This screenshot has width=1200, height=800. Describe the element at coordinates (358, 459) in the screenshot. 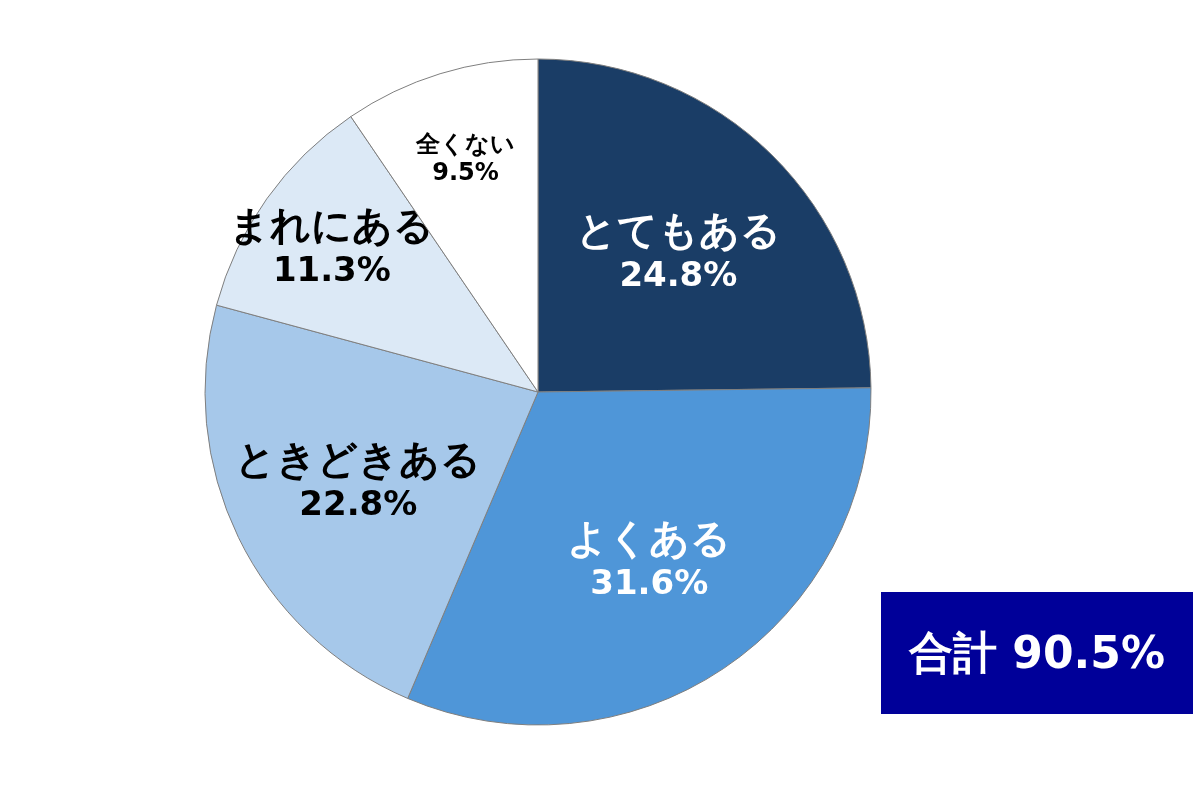

I see `slice-label: ときどきある` at that location.